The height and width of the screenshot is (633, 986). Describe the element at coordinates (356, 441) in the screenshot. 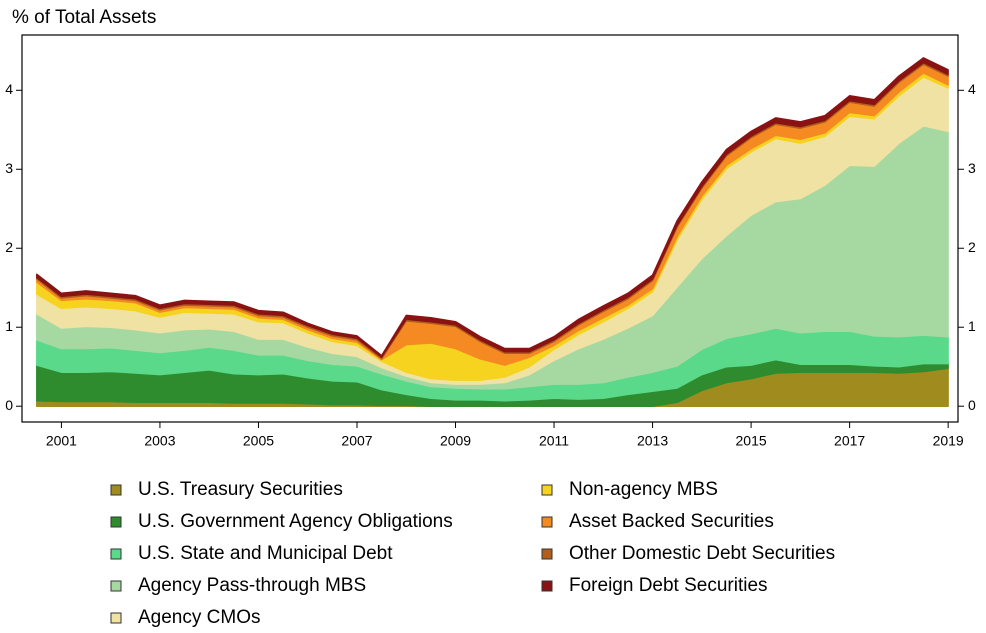

I see `x-tick-label: 2007` at that location.